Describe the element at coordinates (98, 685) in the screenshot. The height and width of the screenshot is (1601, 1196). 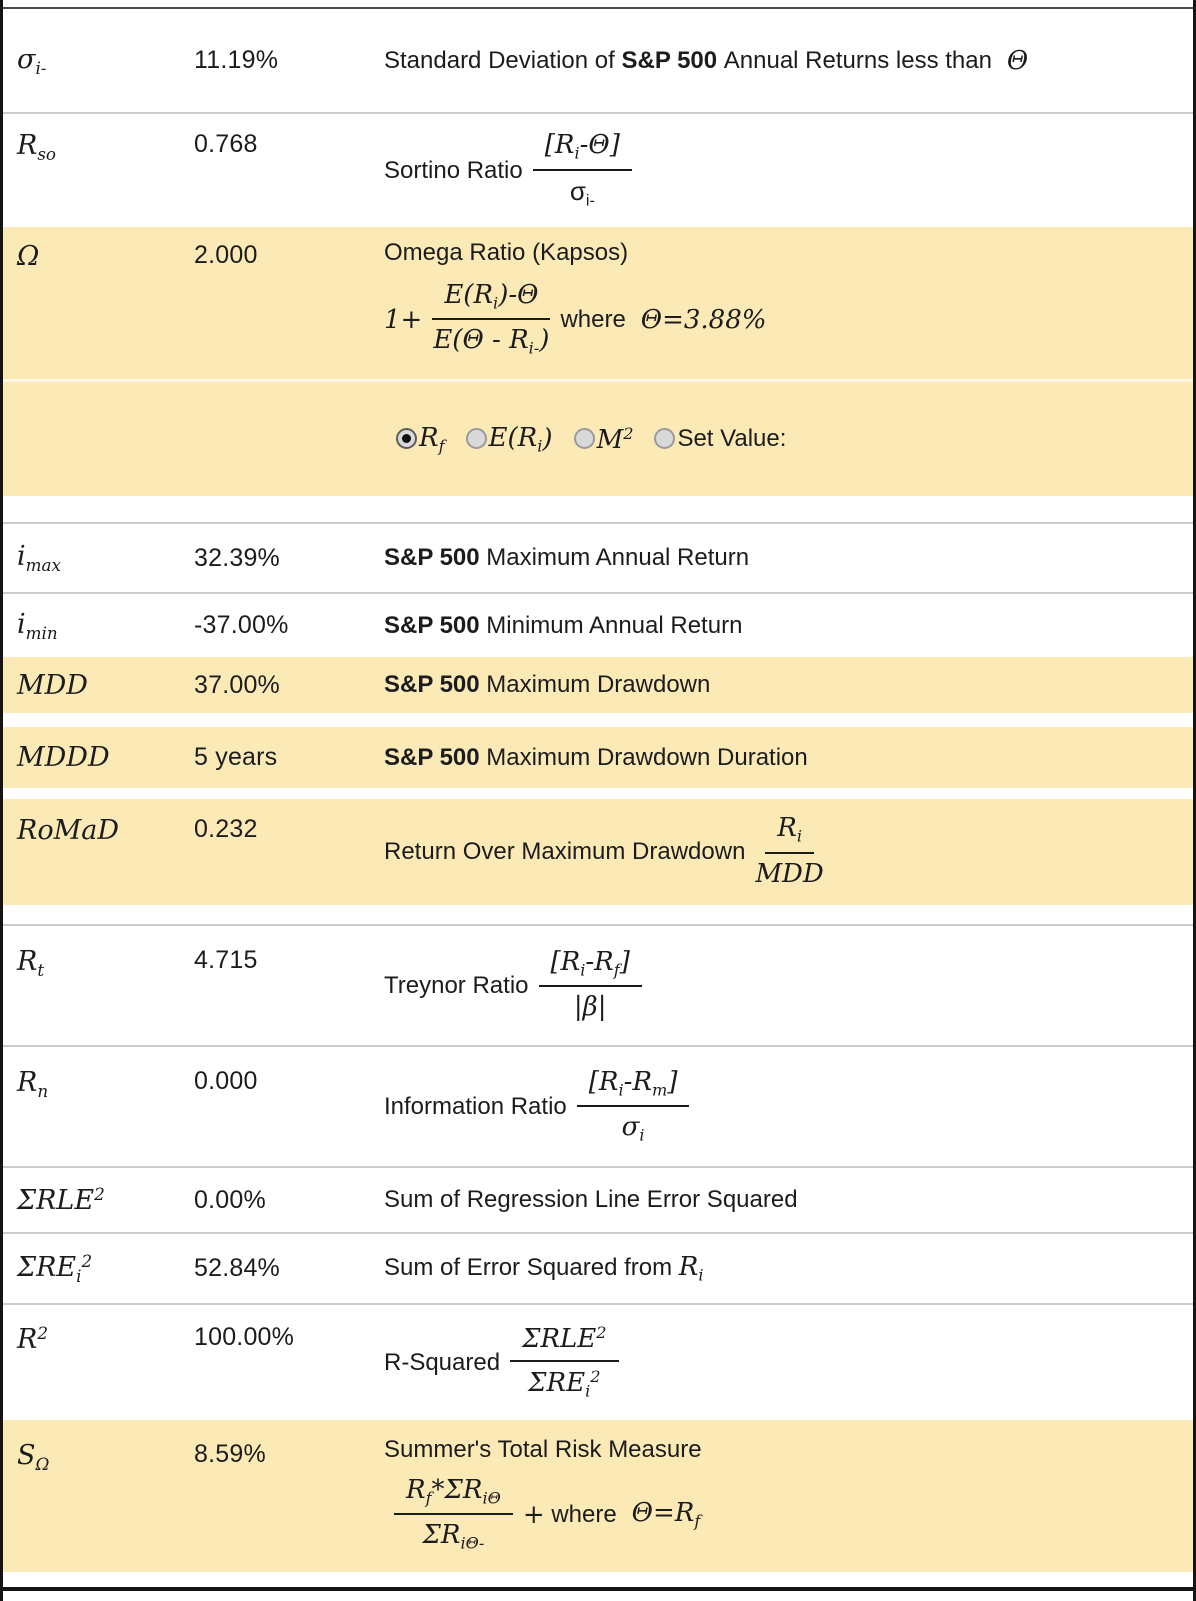
I see `symbol-cell: MDD` at that location.